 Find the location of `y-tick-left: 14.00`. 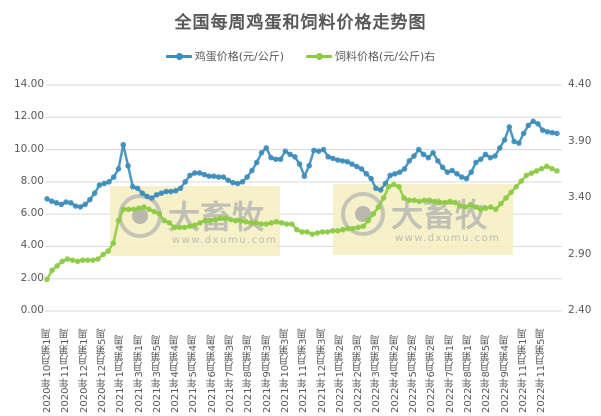

y-tick-left: 14.00 is located at coordinates (28, 84).